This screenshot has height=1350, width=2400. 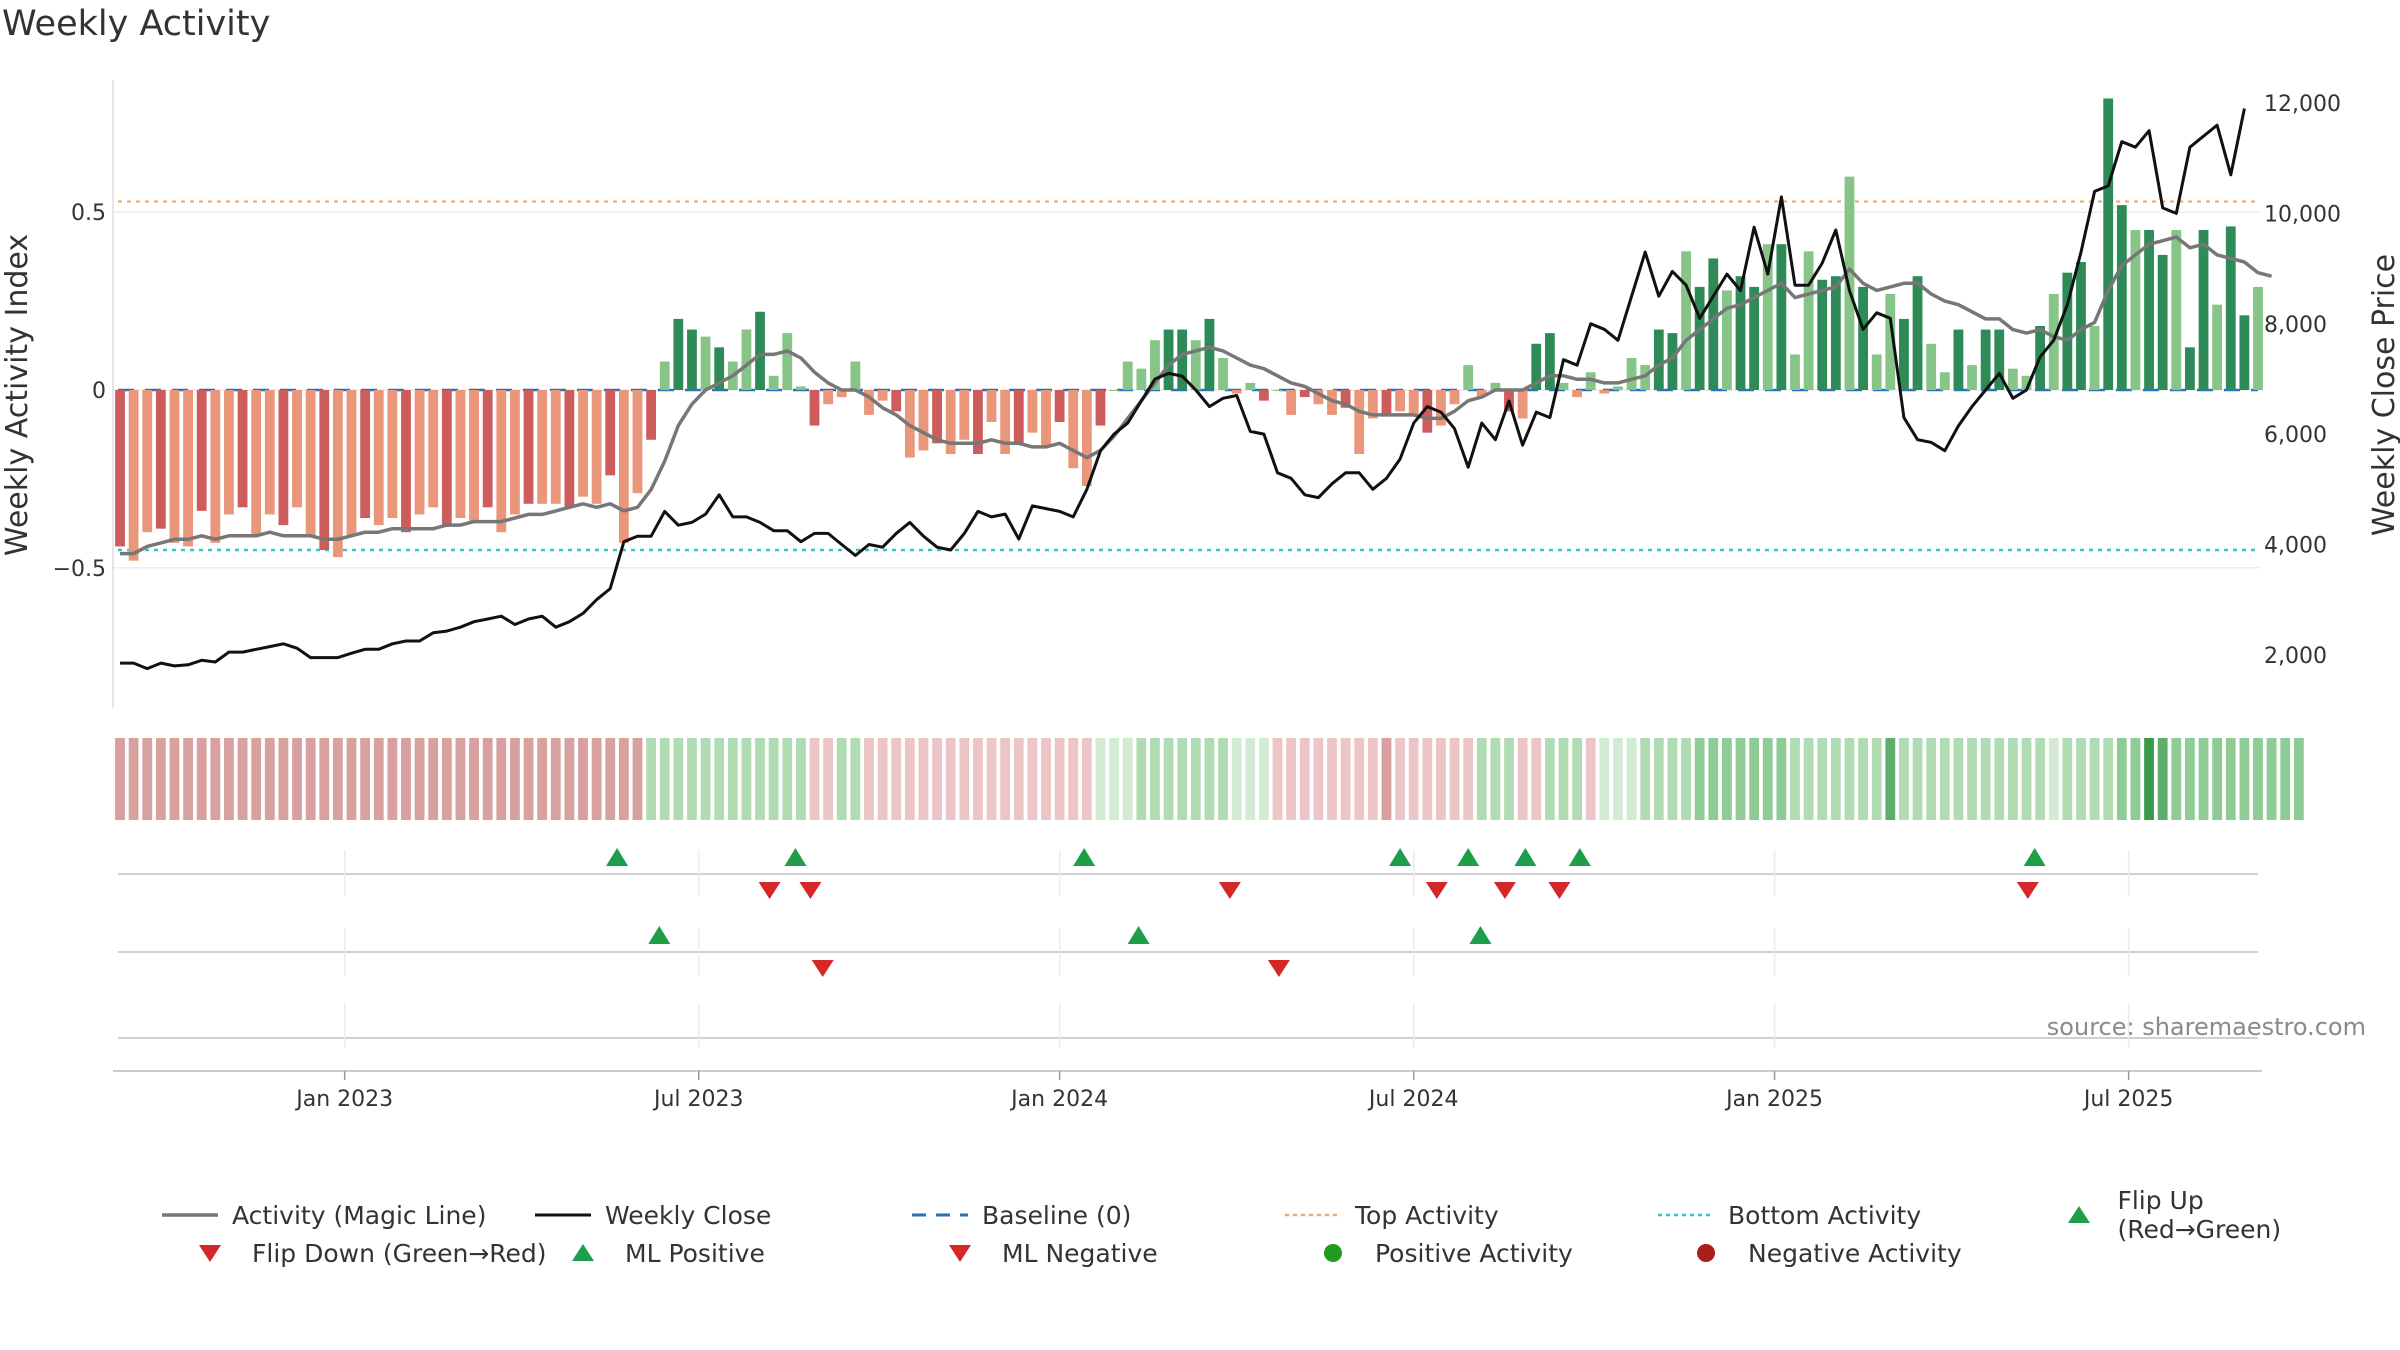 I want to click on legend-item: Flip Up (Red→Green), so click(x=2204, y=1215).